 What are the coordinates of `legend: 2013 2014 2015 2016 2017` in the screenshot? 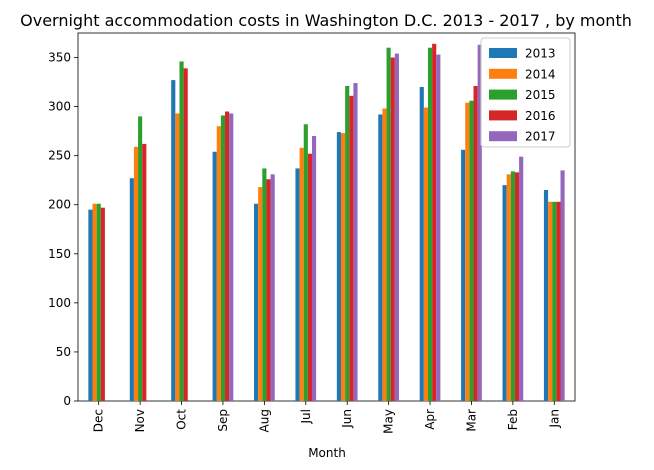 It's located at (525, 92).